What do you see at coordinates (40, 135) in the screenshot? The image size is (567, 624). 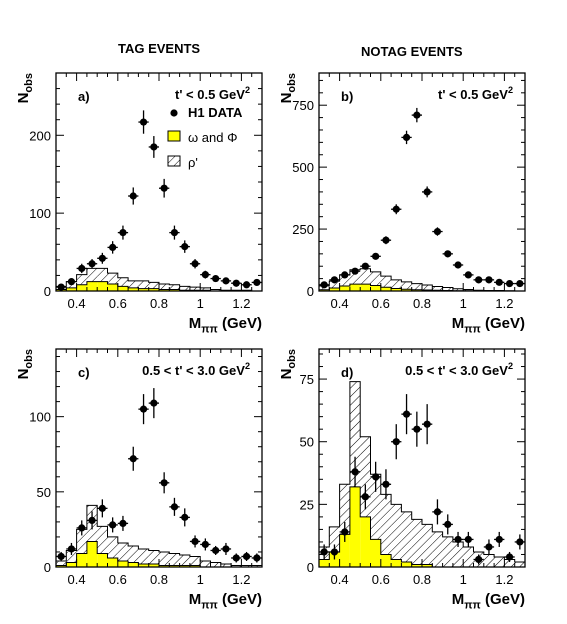 I see `y-tick-label: 200` at bounding box center [40, 135].